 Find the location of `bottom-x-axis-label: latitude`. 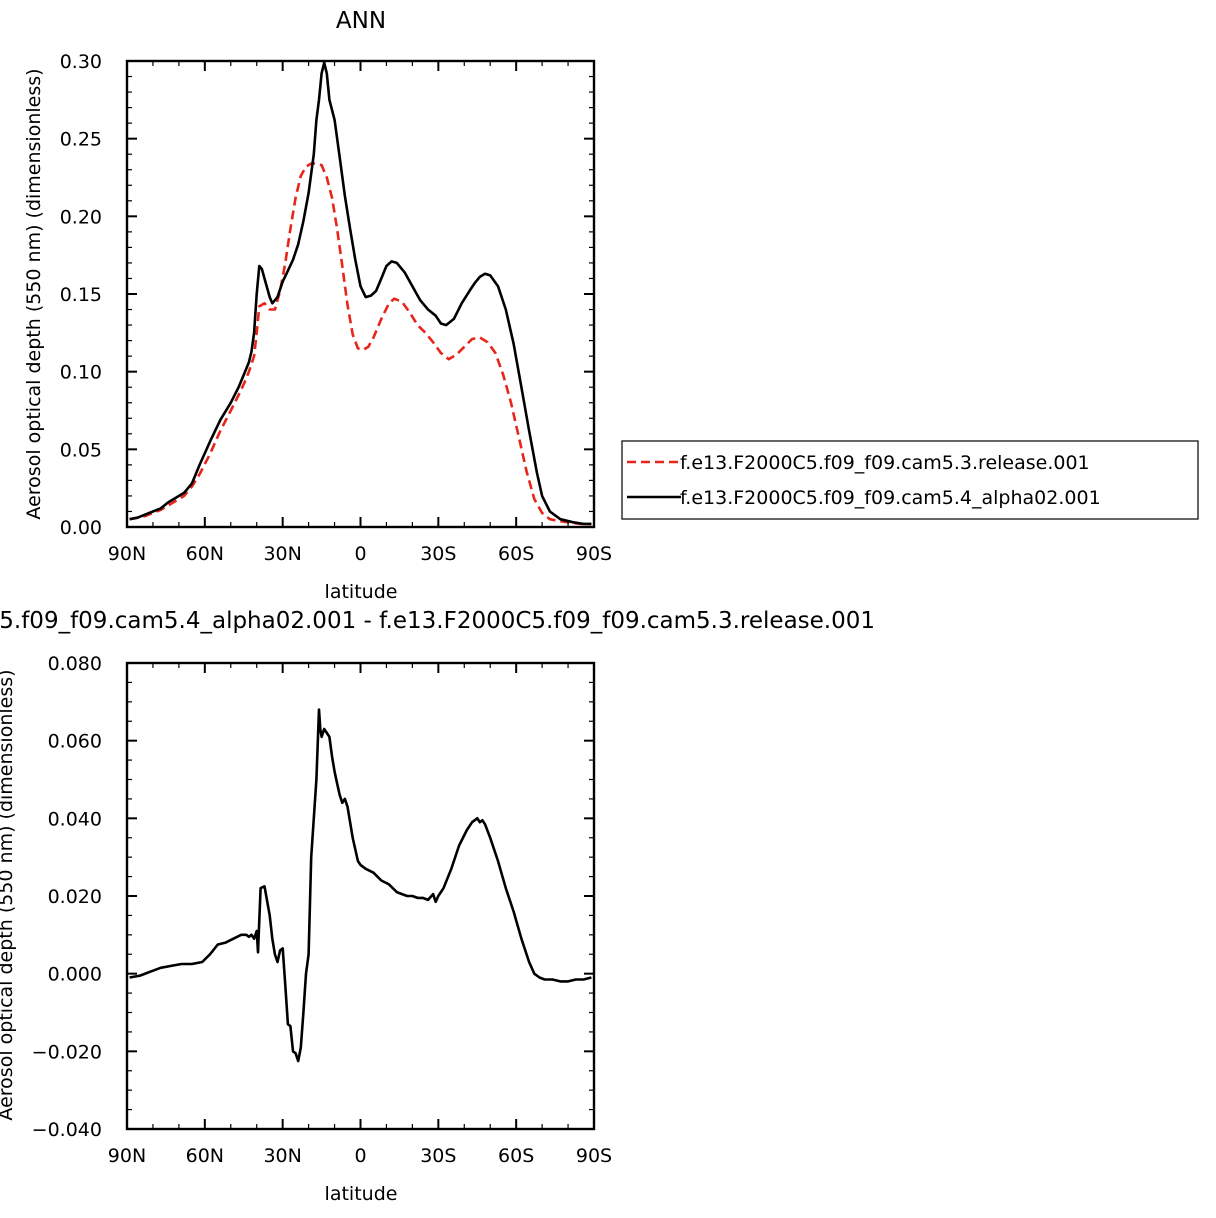

bottom-x-axis-label: latitude is located at coordinates (361, 1194).